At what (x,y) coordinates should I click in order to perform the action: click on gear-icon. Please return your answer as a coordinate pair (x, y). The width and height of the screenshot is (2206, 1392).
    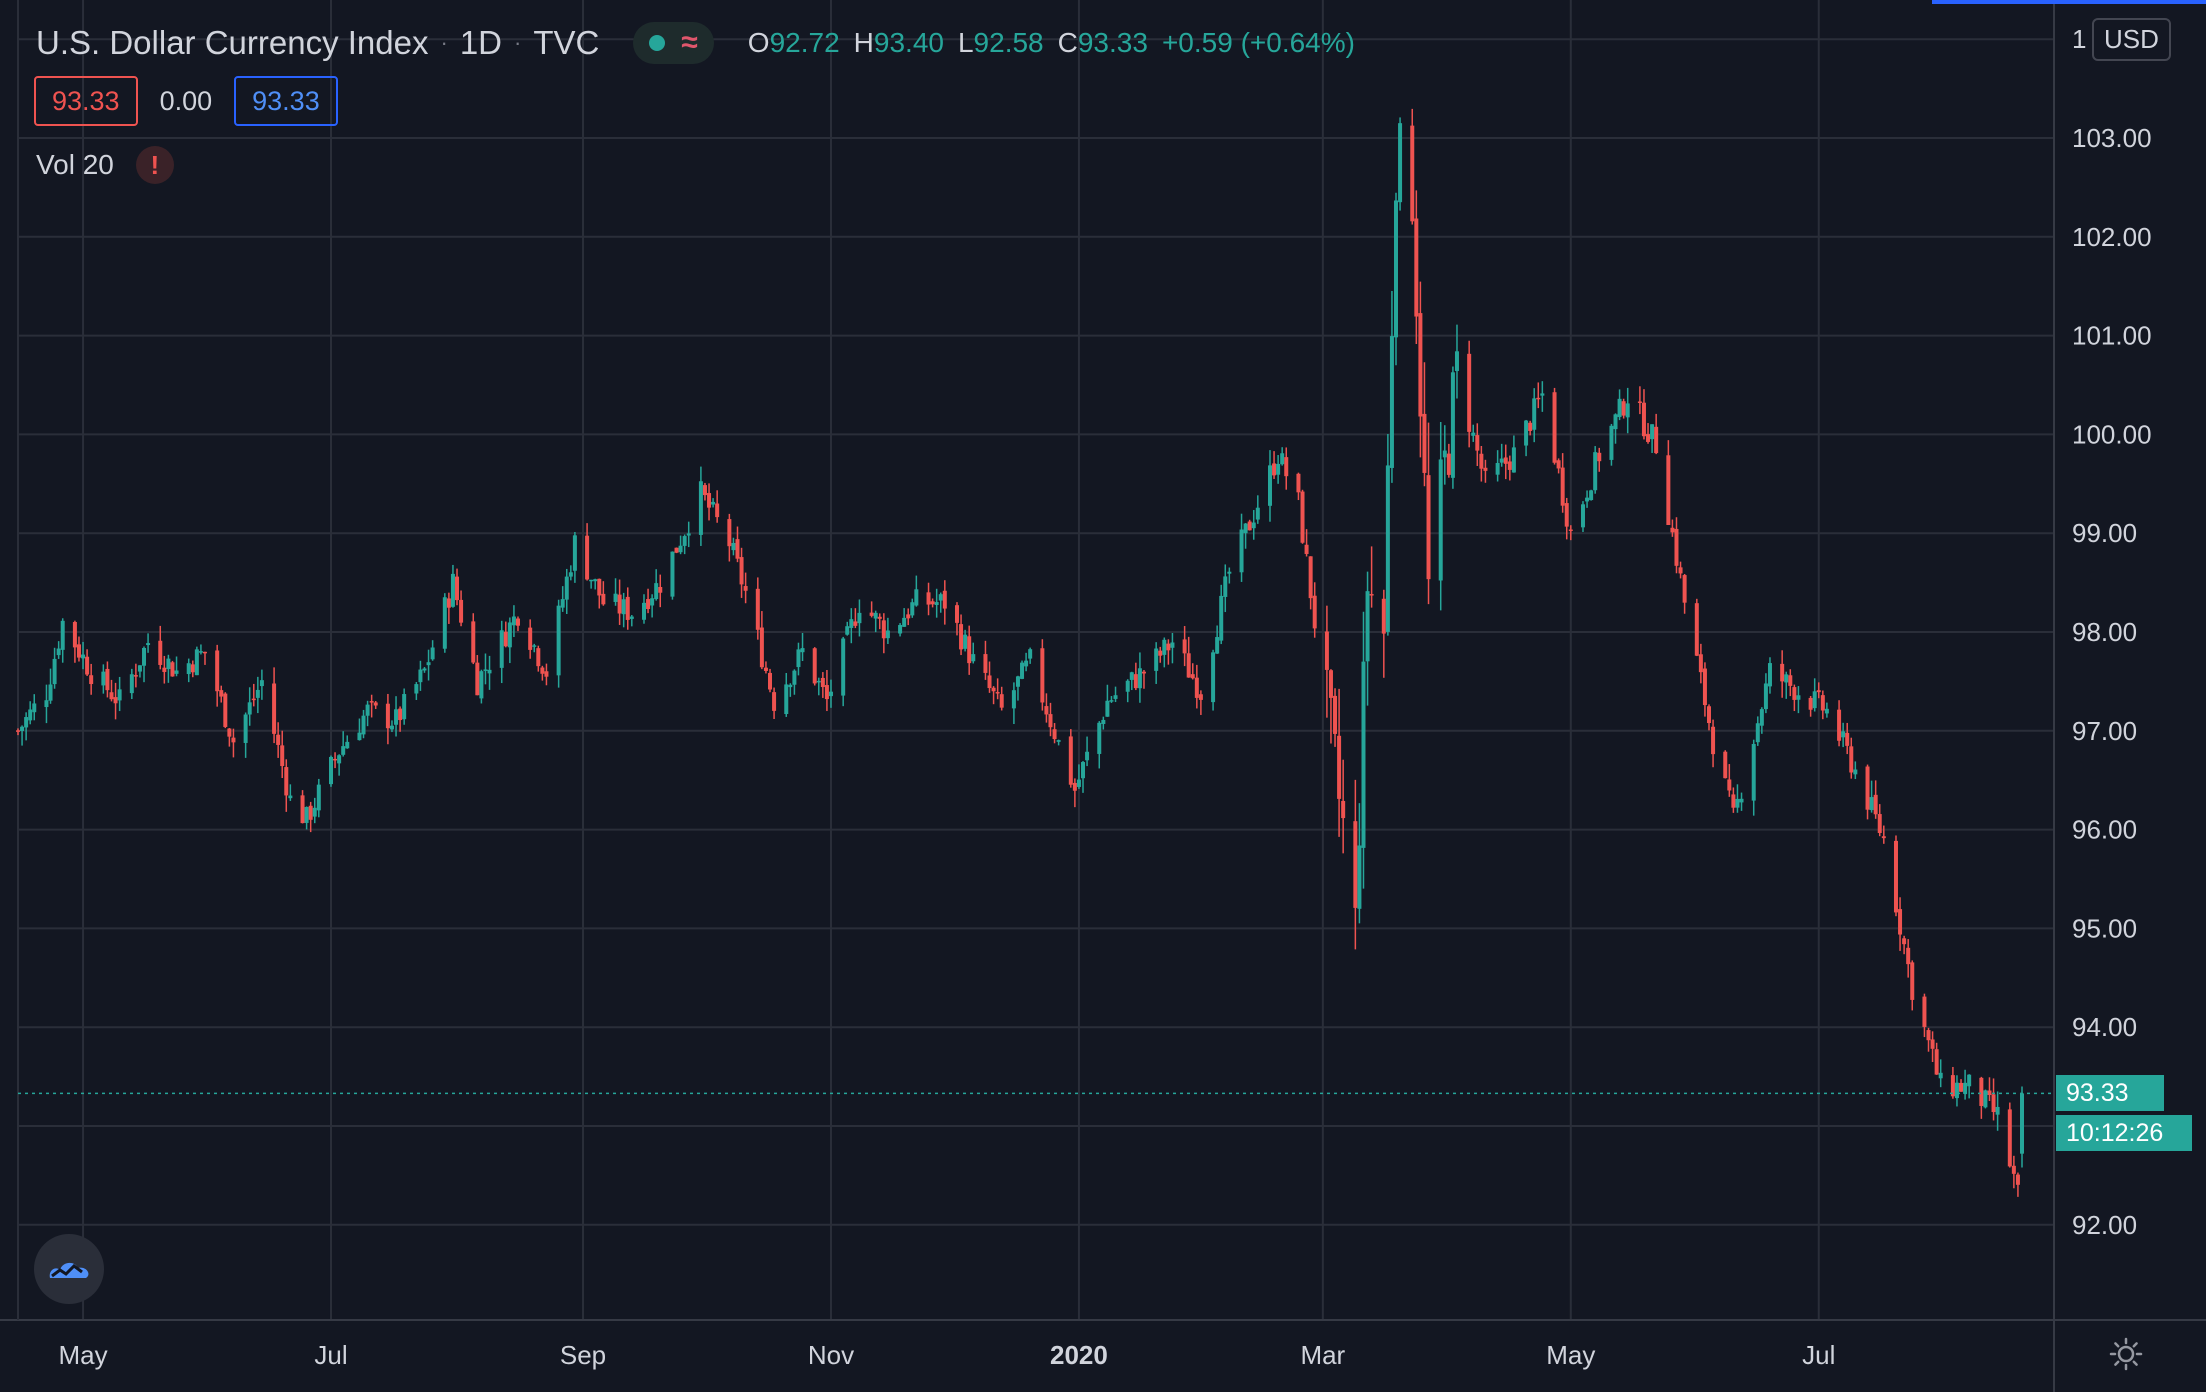
    Looking at the image, I should click on (2126, 1354).